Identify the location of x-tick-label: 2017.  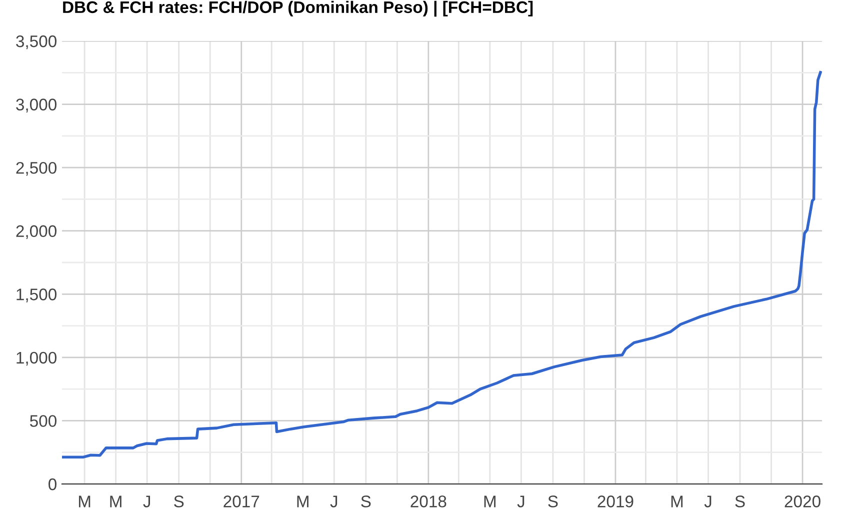
(242, 502).